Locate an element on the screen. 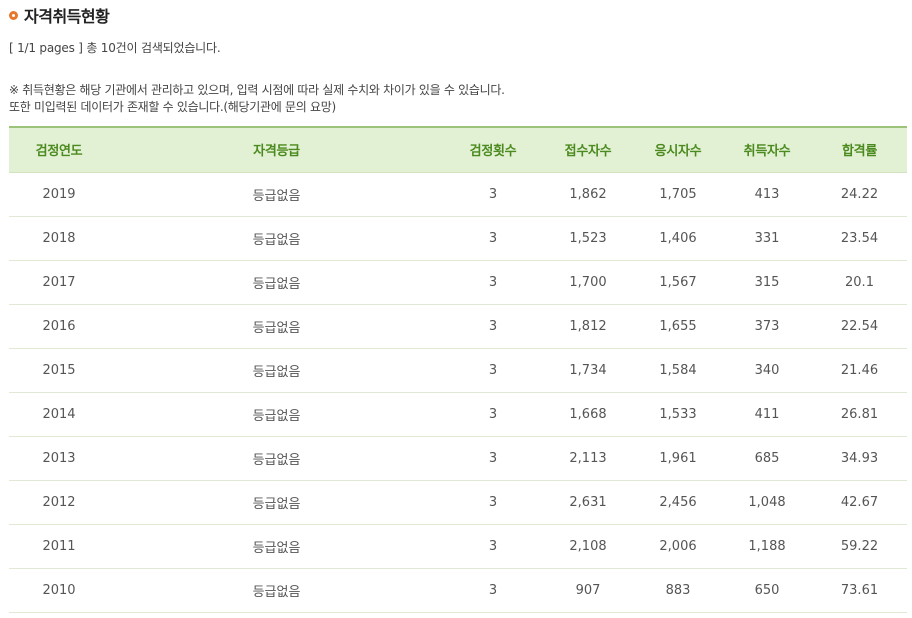 Image resolution: width=912 pixels, height=618 pixels. table-cell: 1,734 is located at coordinates (588, 370).